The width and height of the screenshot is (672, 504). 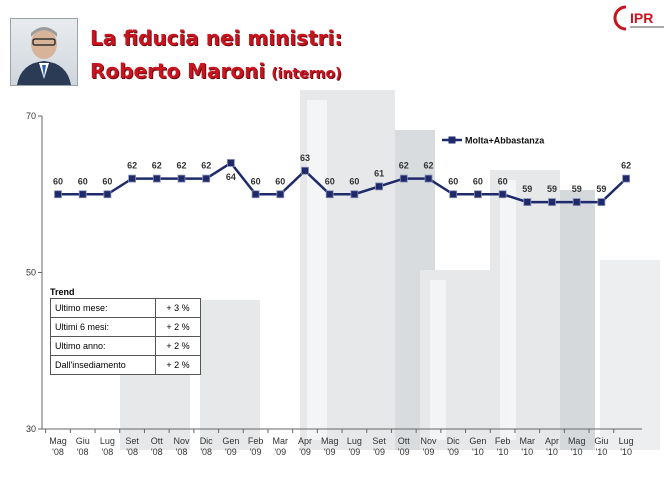 What do you see at coordinates (305, 158) in the screenshot?
I see `data-label: 63` at bounding box center [305, 158].